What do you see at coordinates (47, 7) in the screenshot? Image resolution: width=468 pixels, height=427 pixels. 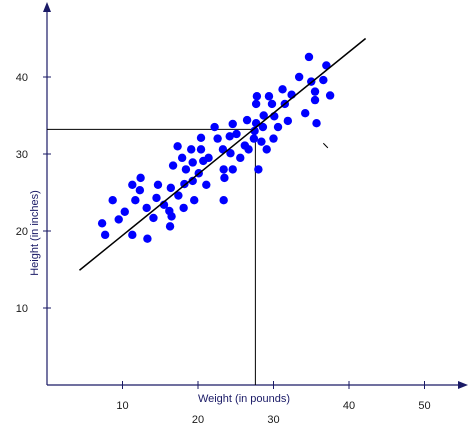 I see `y-axis-arrowhead` at bounding box center [47, 7].